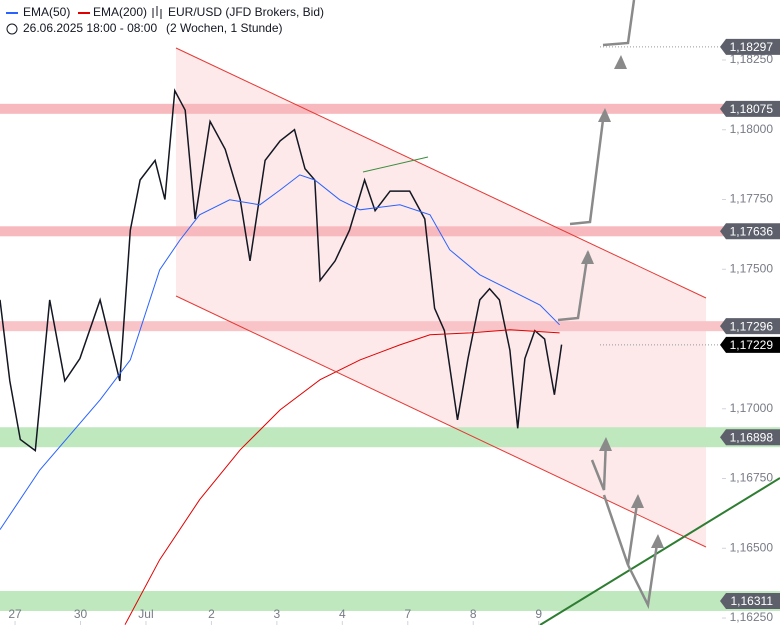 This screenshot has height=625, width=780. Describe the element at coordinates (342, 614) in the screenshot. I see `x-tick-label: 4` at that location.